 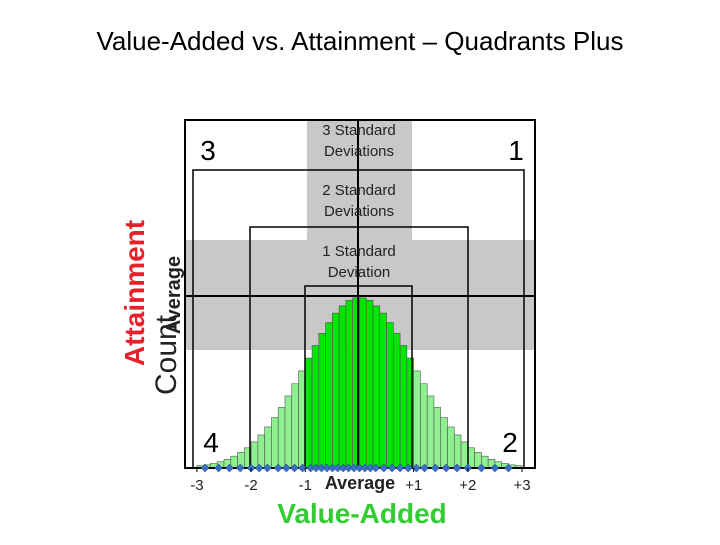 What do you see at coordinates (516, 150) in the screenshot?
I see `quadrant-label: 1` at bounding box center [516, 150].